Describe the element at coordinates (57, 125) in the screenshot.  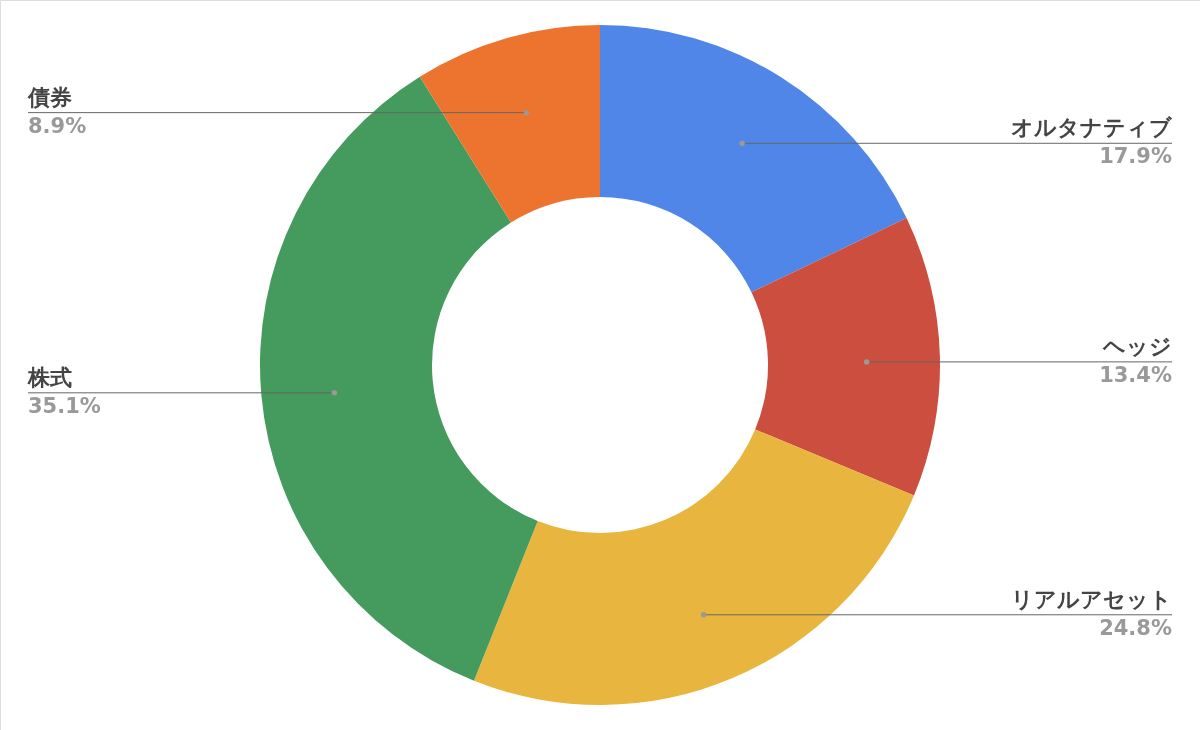
I see `data-label: 8.9%` at that location.